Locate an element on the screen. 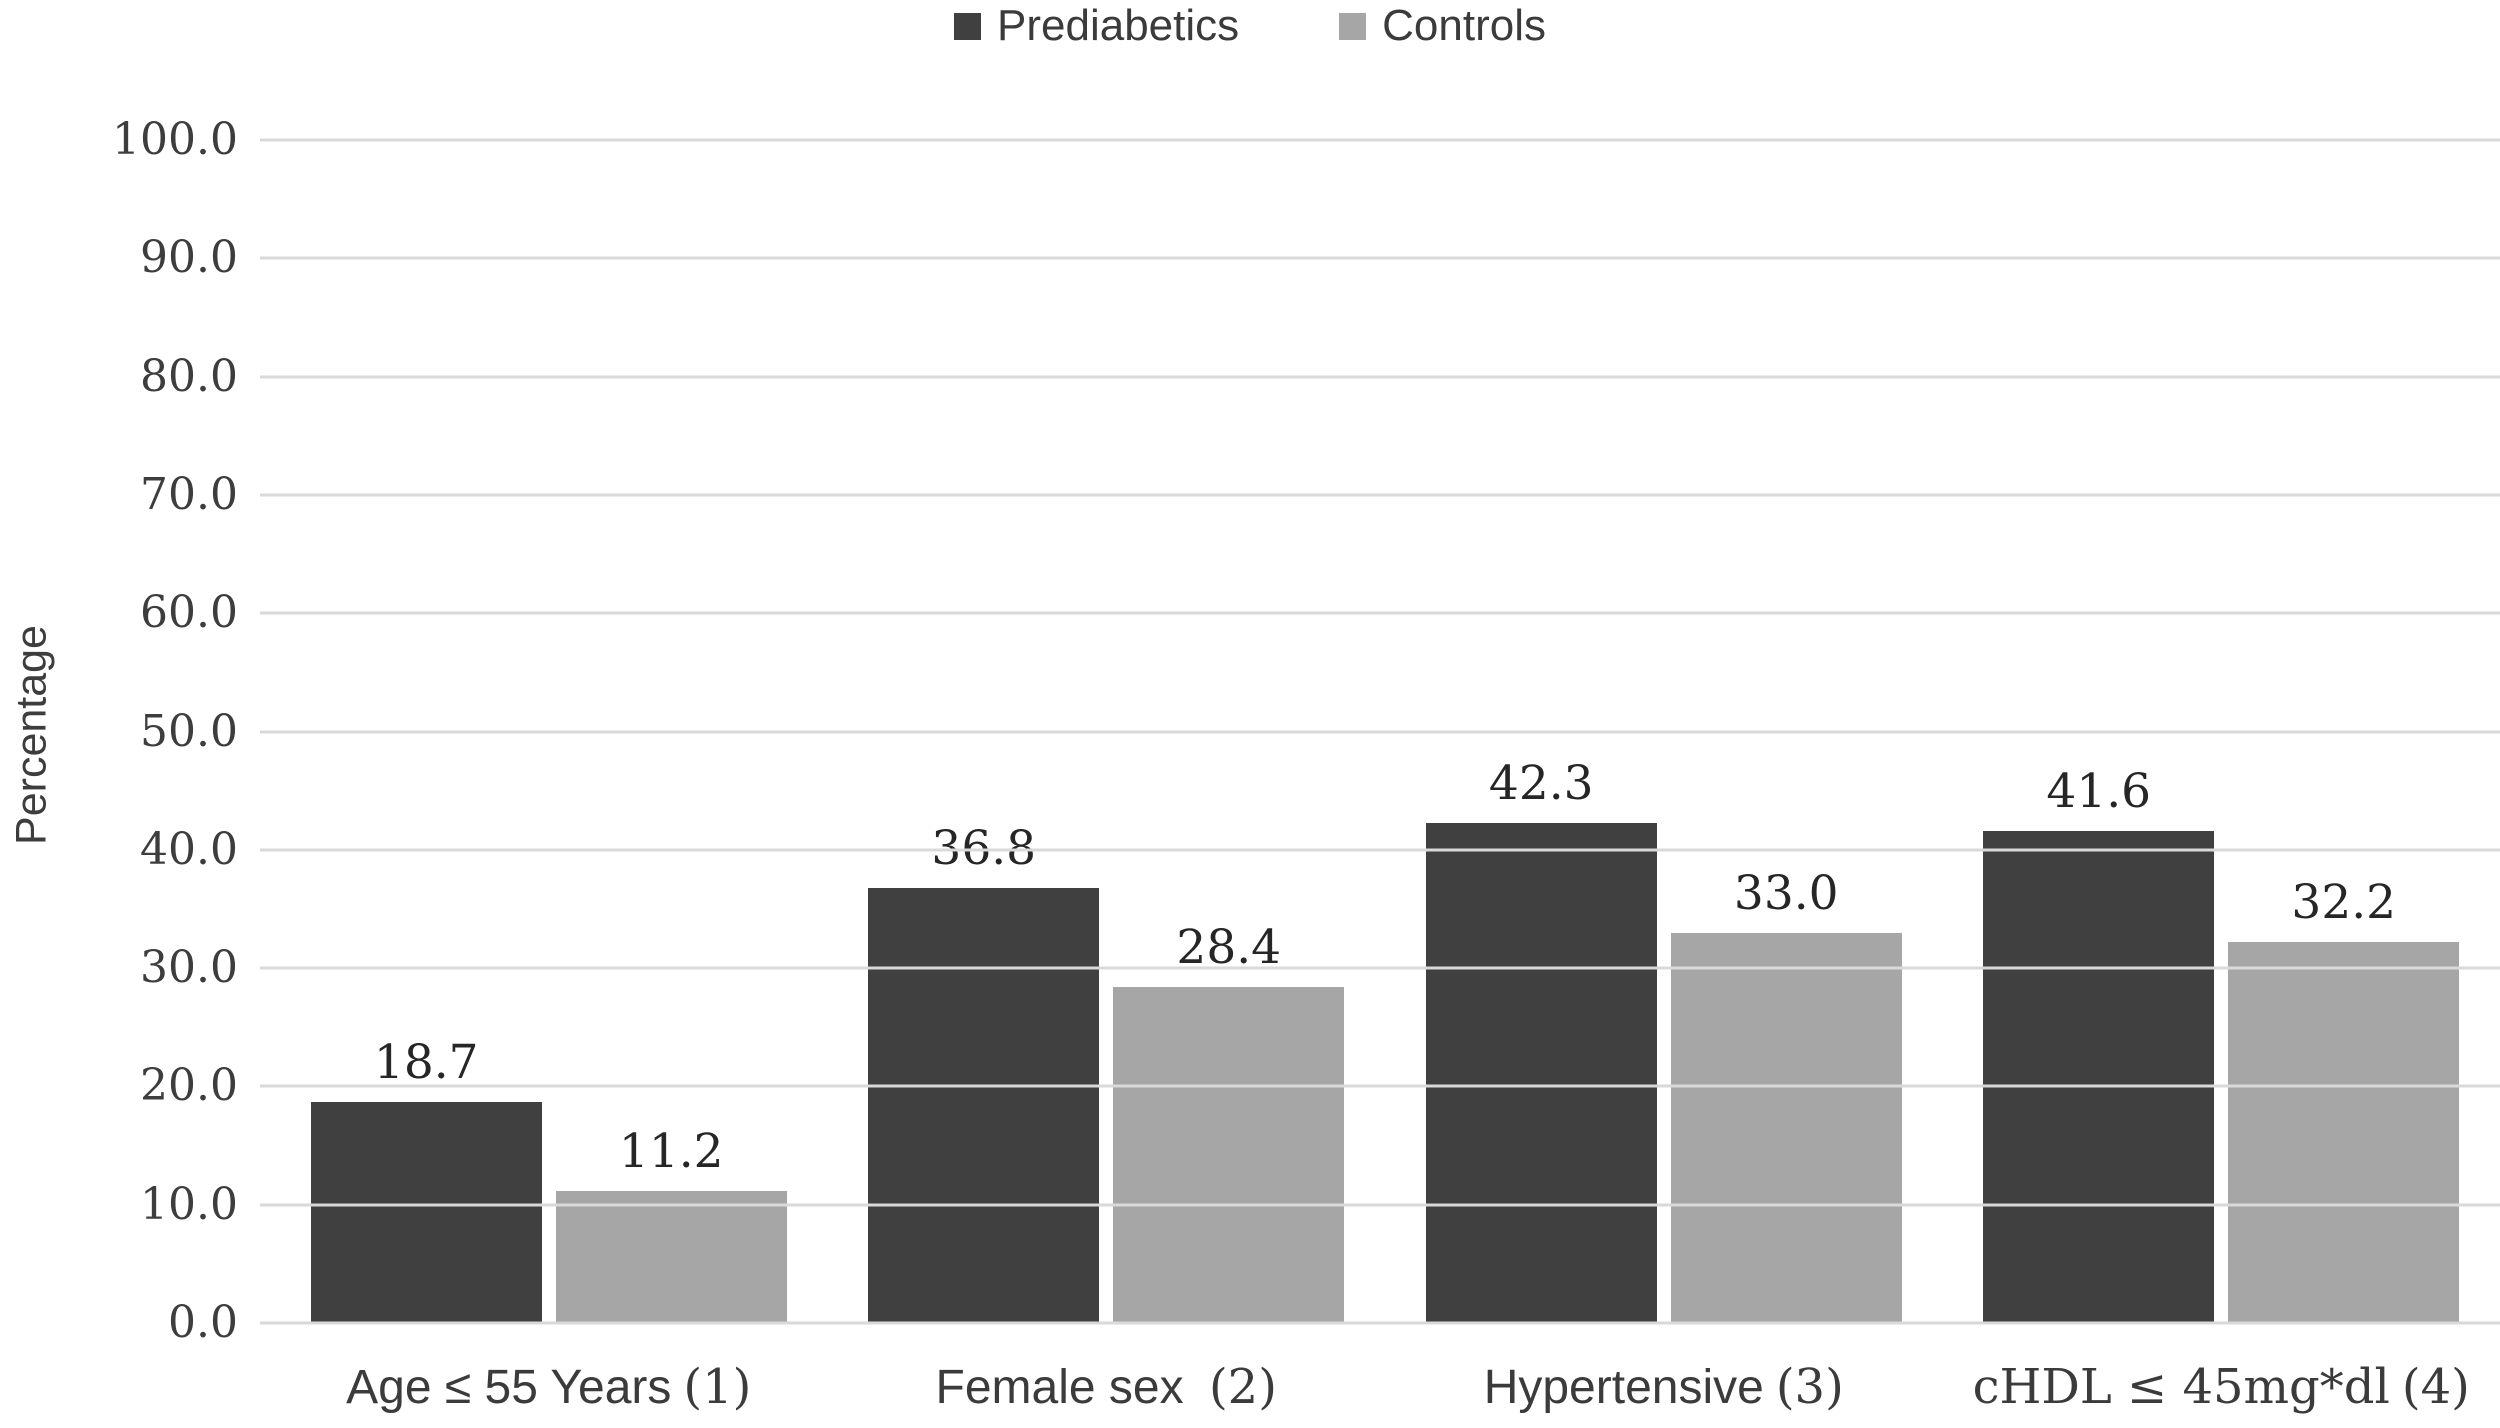  y-tick-label: 70.0 is located at coordinates (189, 494).